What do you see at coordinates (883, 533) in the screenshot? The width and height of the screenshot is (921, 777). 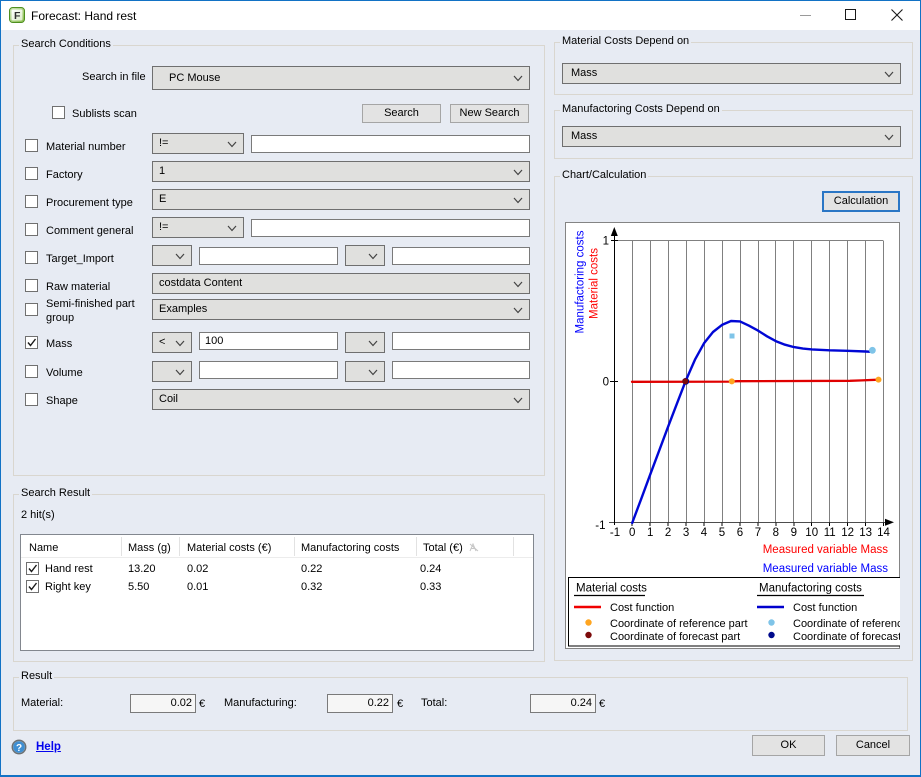 I see `svg-text: 14` at bounding box center [883, 533].